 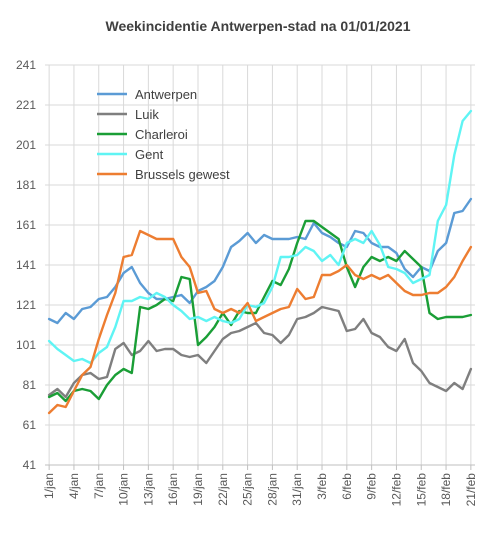 I want to click on x-tick-label: 13/jan, so click(x=148, y=489).